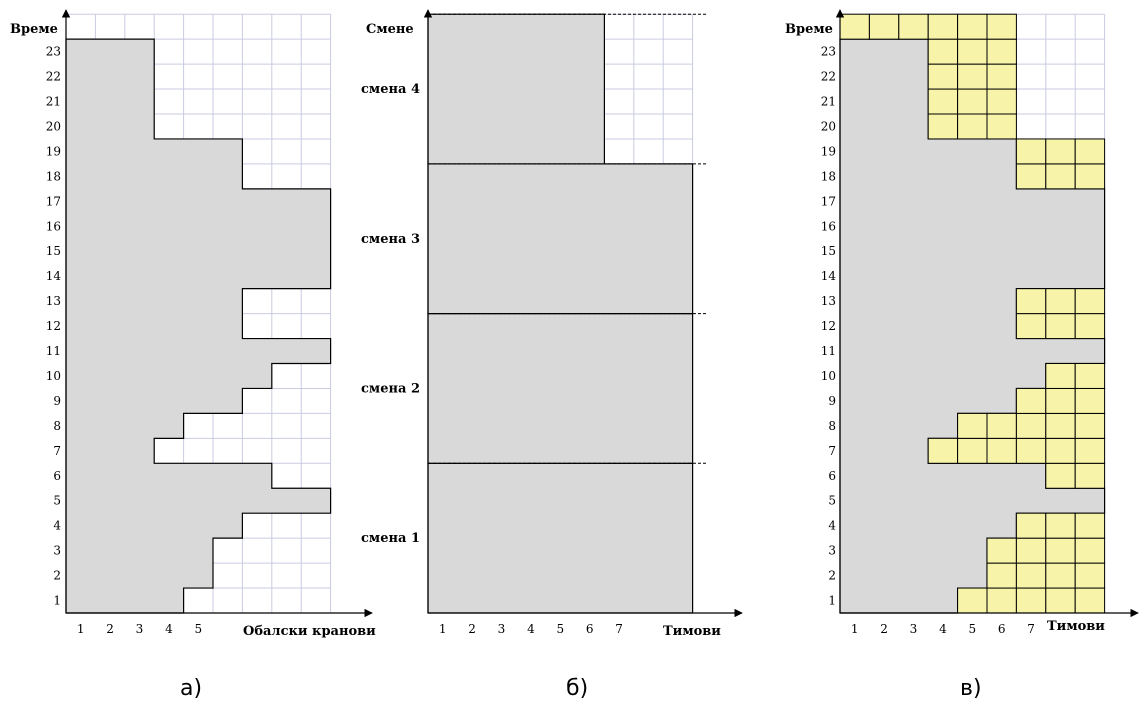  I want to click on y-tick-label: 4, so click(57, 526).